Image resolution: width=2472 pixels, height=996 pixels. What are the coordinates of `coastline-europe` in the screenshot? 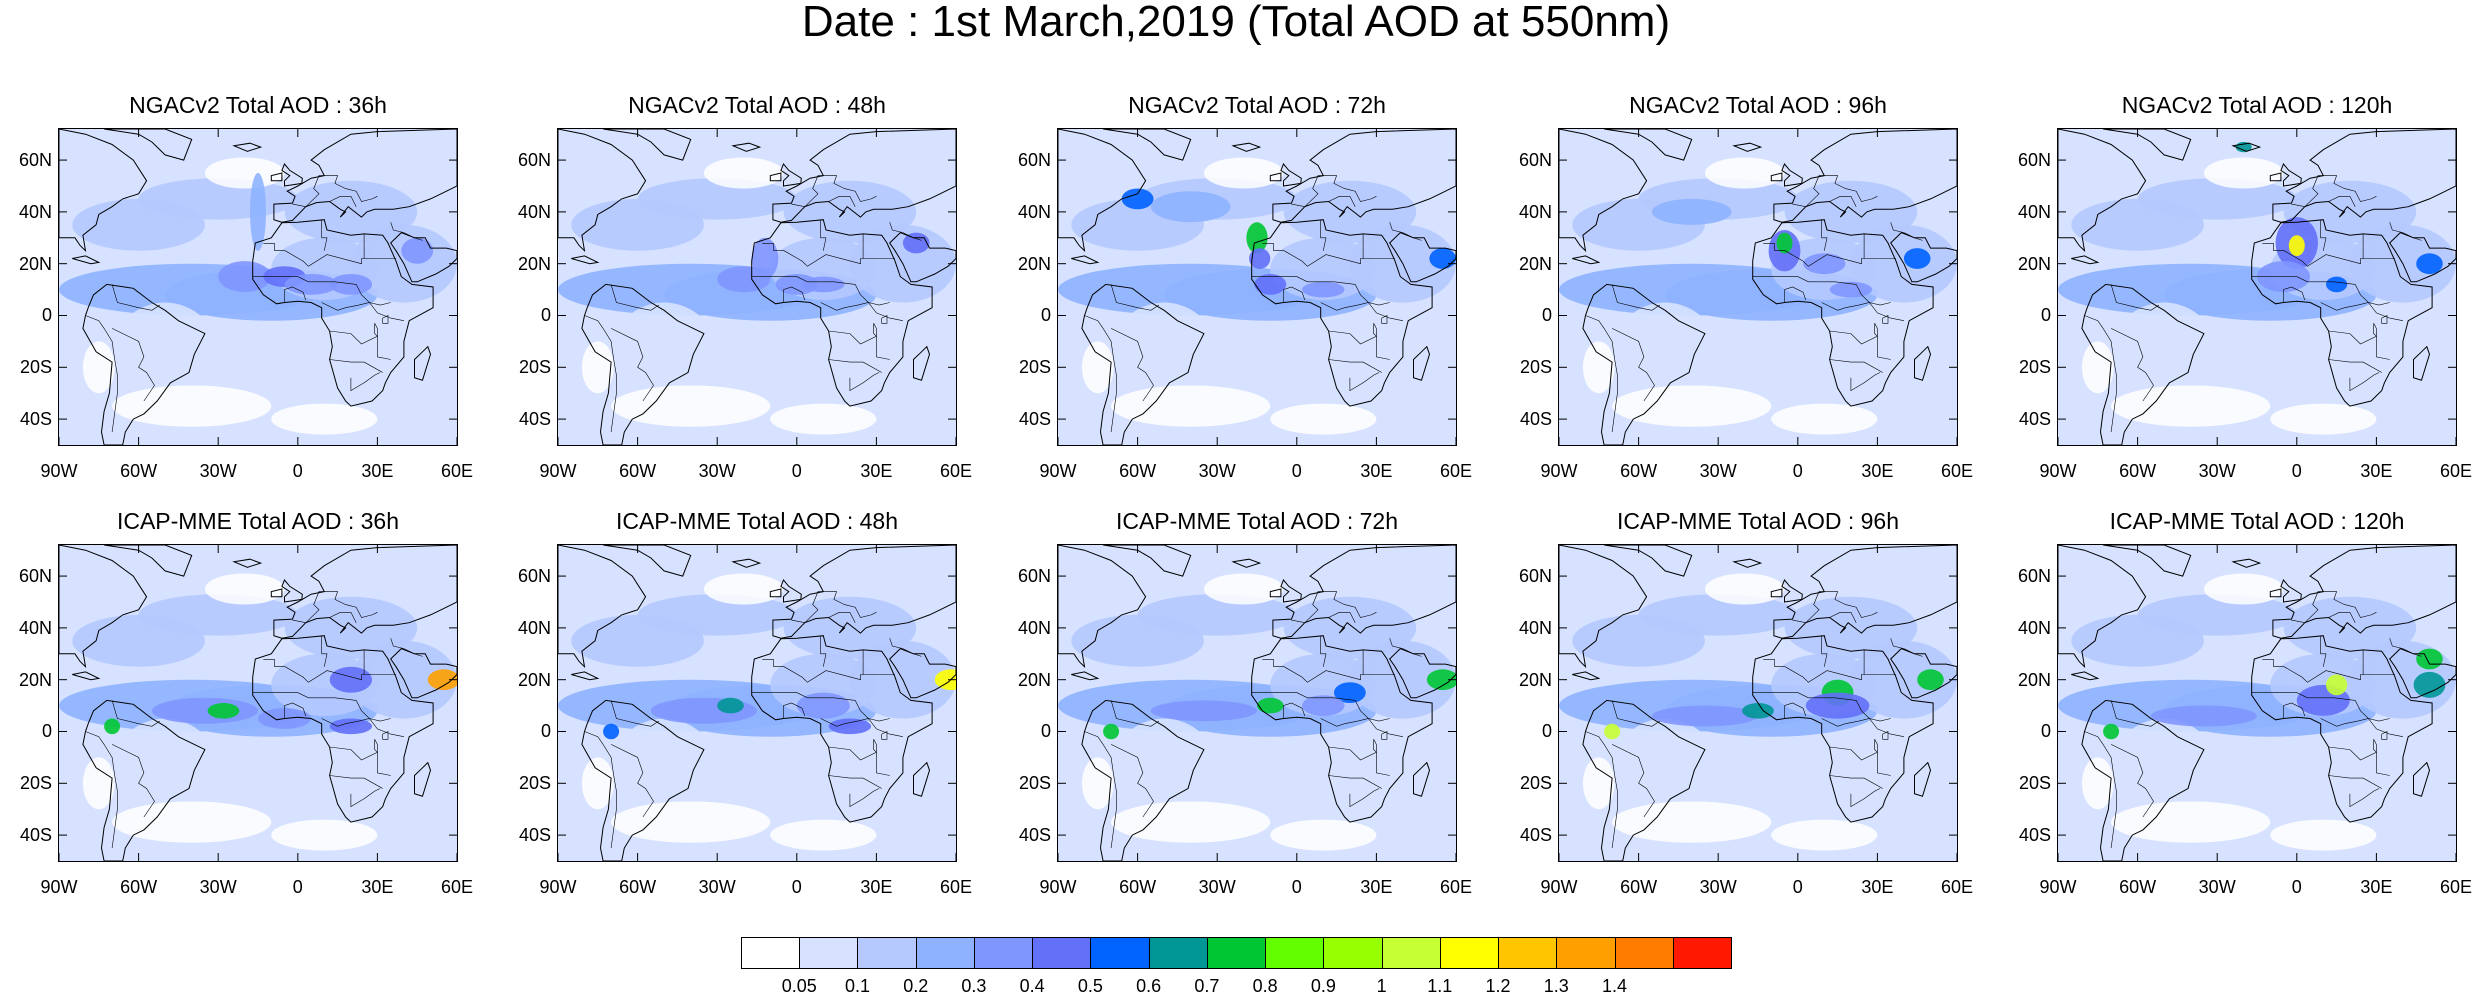 It's located at (365, 592).